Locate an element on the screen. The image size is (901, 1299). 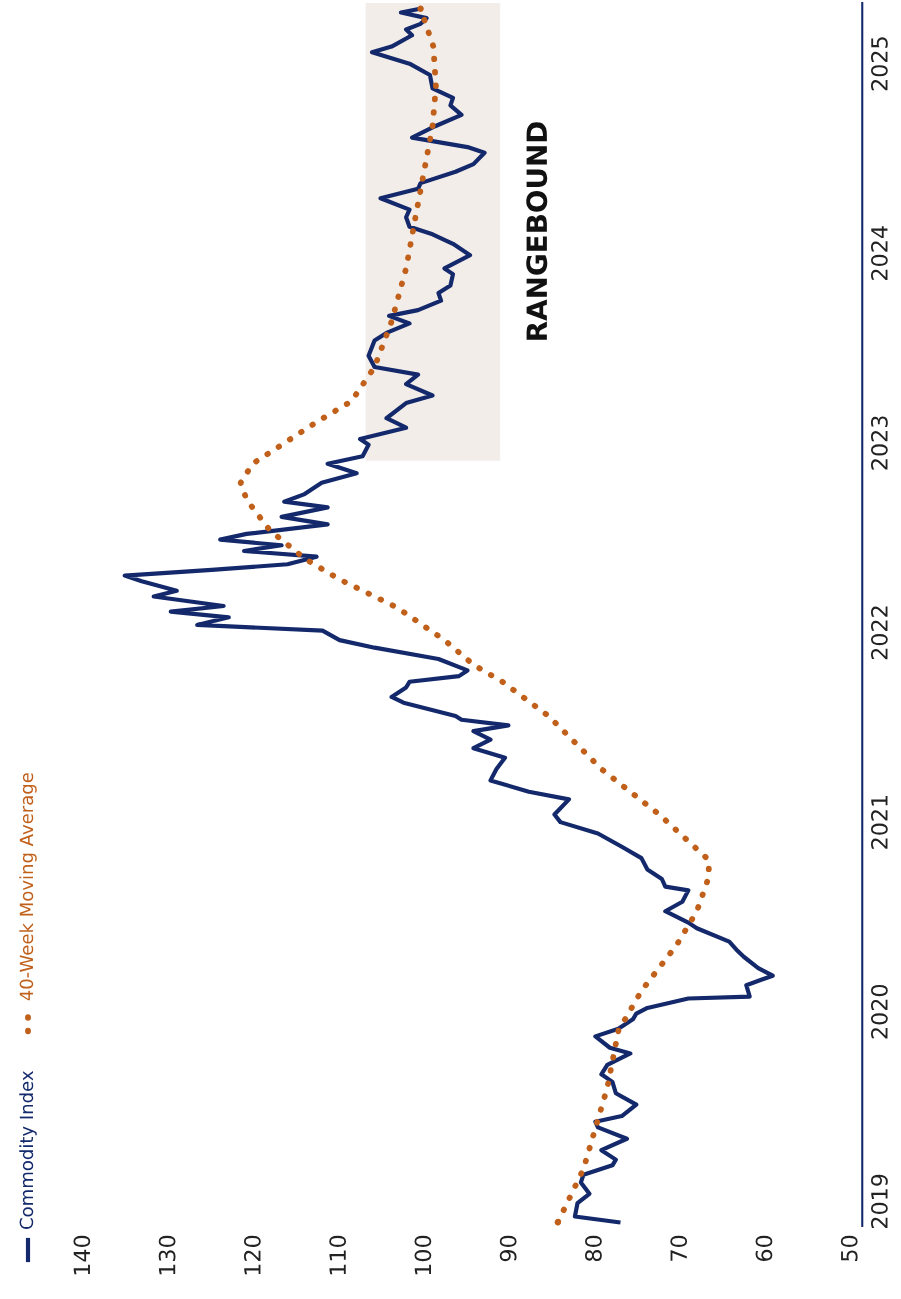
text: Commodity Index is located at coordinates (28, 1150).